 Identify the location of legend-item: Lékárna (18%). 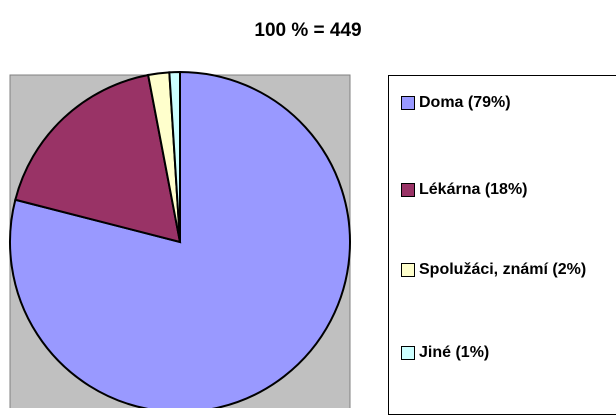
(495, 190).